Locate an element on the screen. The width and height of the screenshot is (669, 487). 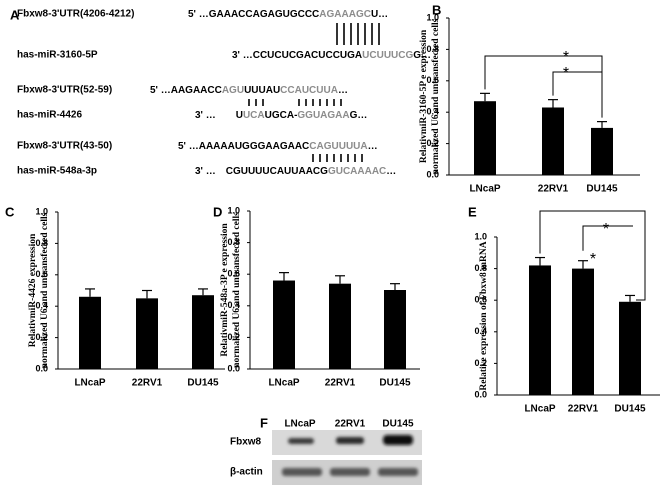
blot-row-label: Fbxw8 is located at coordinates (246, 442).